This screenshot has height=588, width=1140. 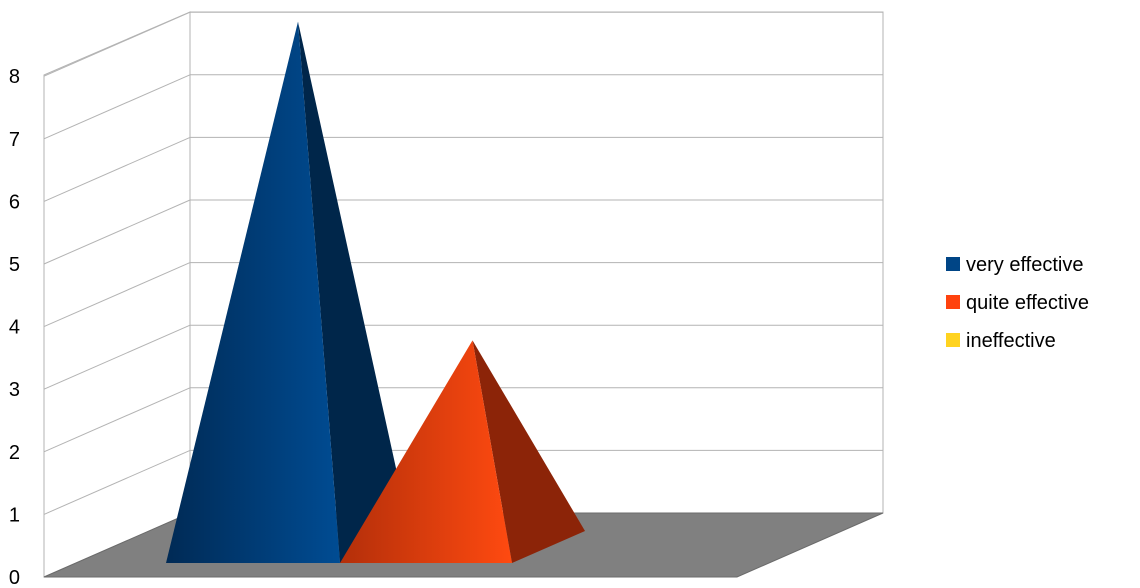 What do you see at coordinates (14, 265) in the screenshot?
I see `y-tick-label: 5` at bounding box center [14, 265].